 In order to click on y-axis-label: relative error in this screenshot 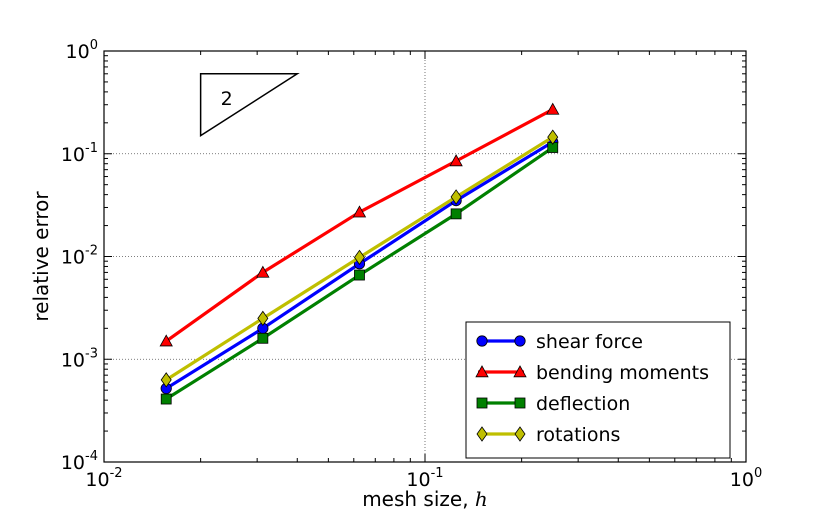, I will do `click(41, 256)`.